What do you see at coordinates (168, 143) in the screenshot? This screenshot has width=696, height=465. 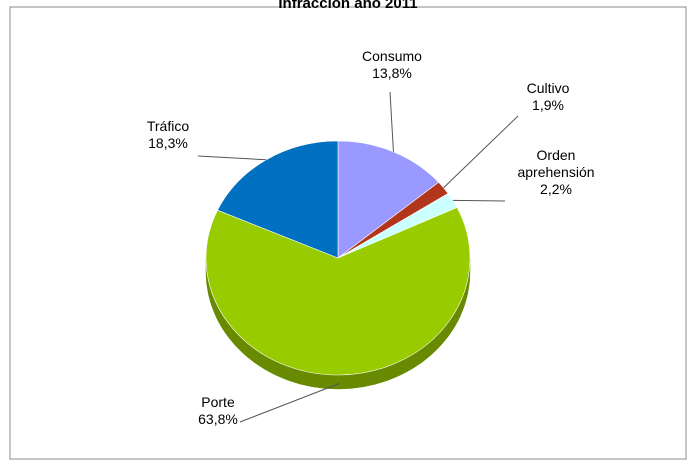 I see `data-label-trafico-value: 18,3%` at bounding box center [168, 143].